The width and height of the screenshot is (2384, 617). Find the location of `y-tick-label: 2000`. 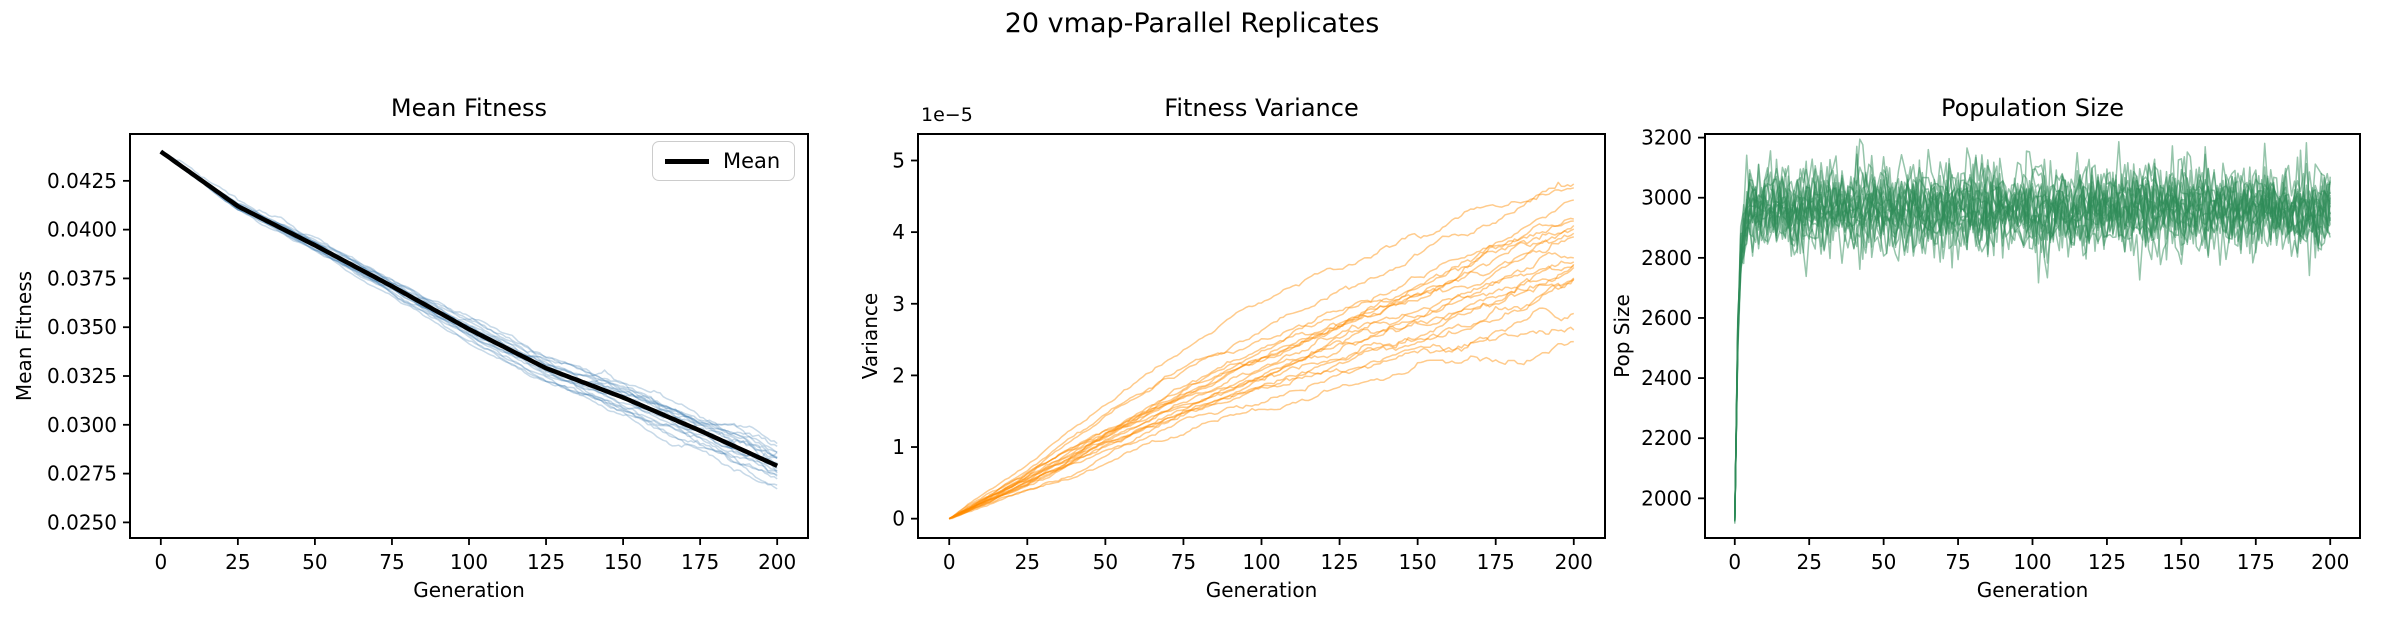

y-tick-label: 2000 is located at coordinates (1666, 498).